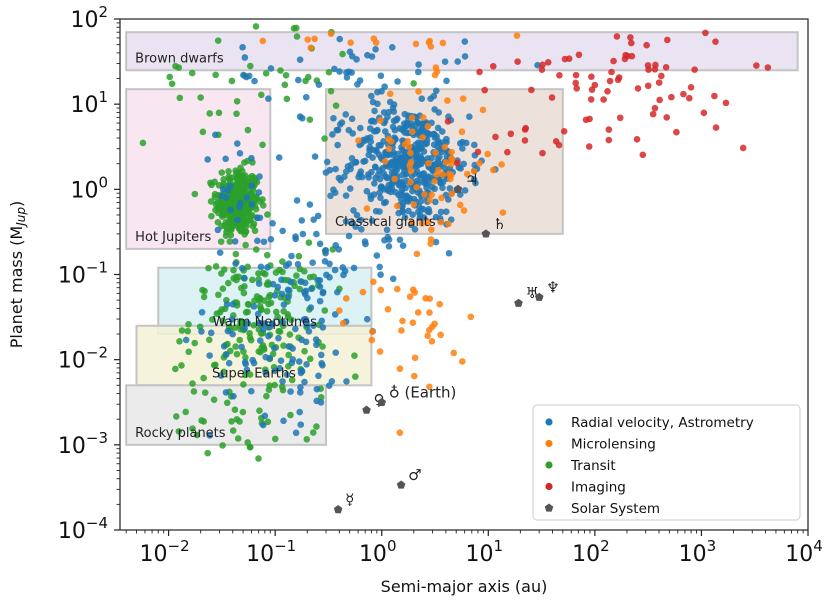 This screenshot has height=602, width=831. Describe the element at coordinates (83, 359) in the screenshot. I see `y-tick-label-2: 10−2` at that location.